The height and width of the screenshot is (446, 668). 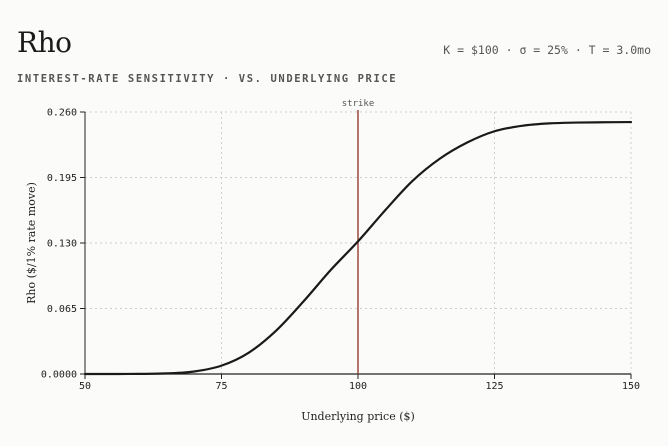 What do you see at coordinates (631, 386) in the screenshot?
I see `x-tick-label: 150` at bounding box center [631, 386].